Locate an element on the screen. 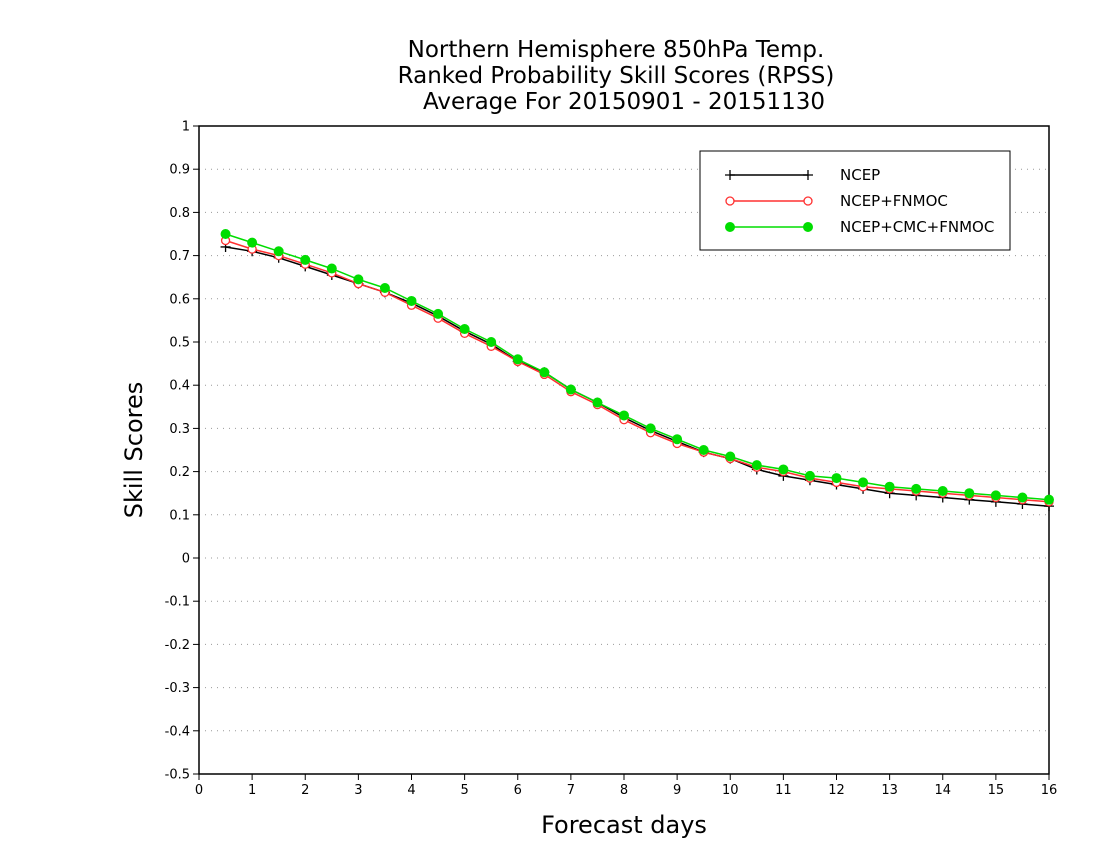 This screenshot has width=1100, height=850. legend: NCEP NCEP+FNMOC NCEP+CMC+FNMOC is located at coordinates (855, 200).